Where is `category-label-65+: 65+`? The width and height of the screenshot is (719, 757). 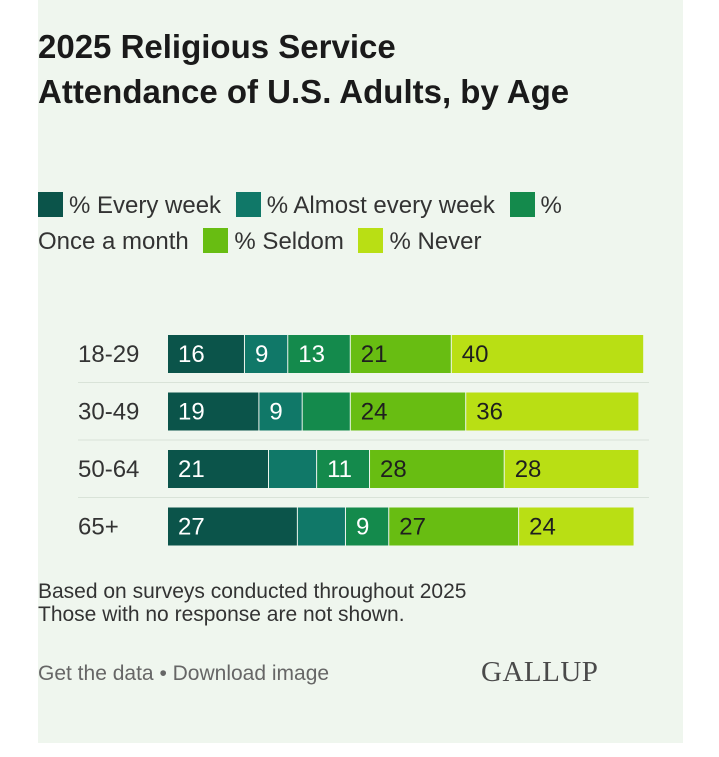 category-label-65+: 65+ is located at coordinates (98, 527).